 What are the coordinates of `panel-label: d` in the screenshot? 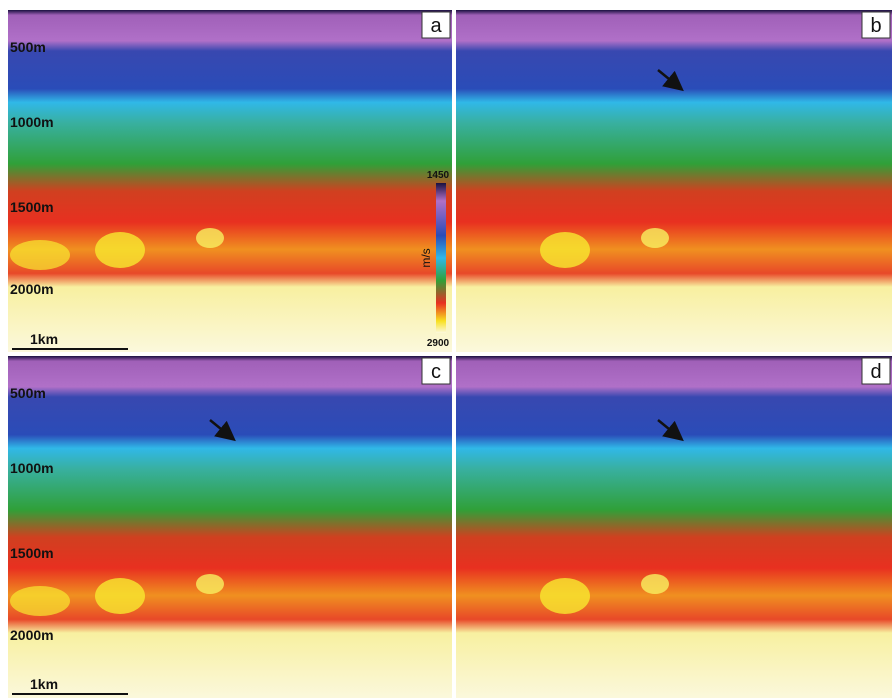 It's located at (875, 372).